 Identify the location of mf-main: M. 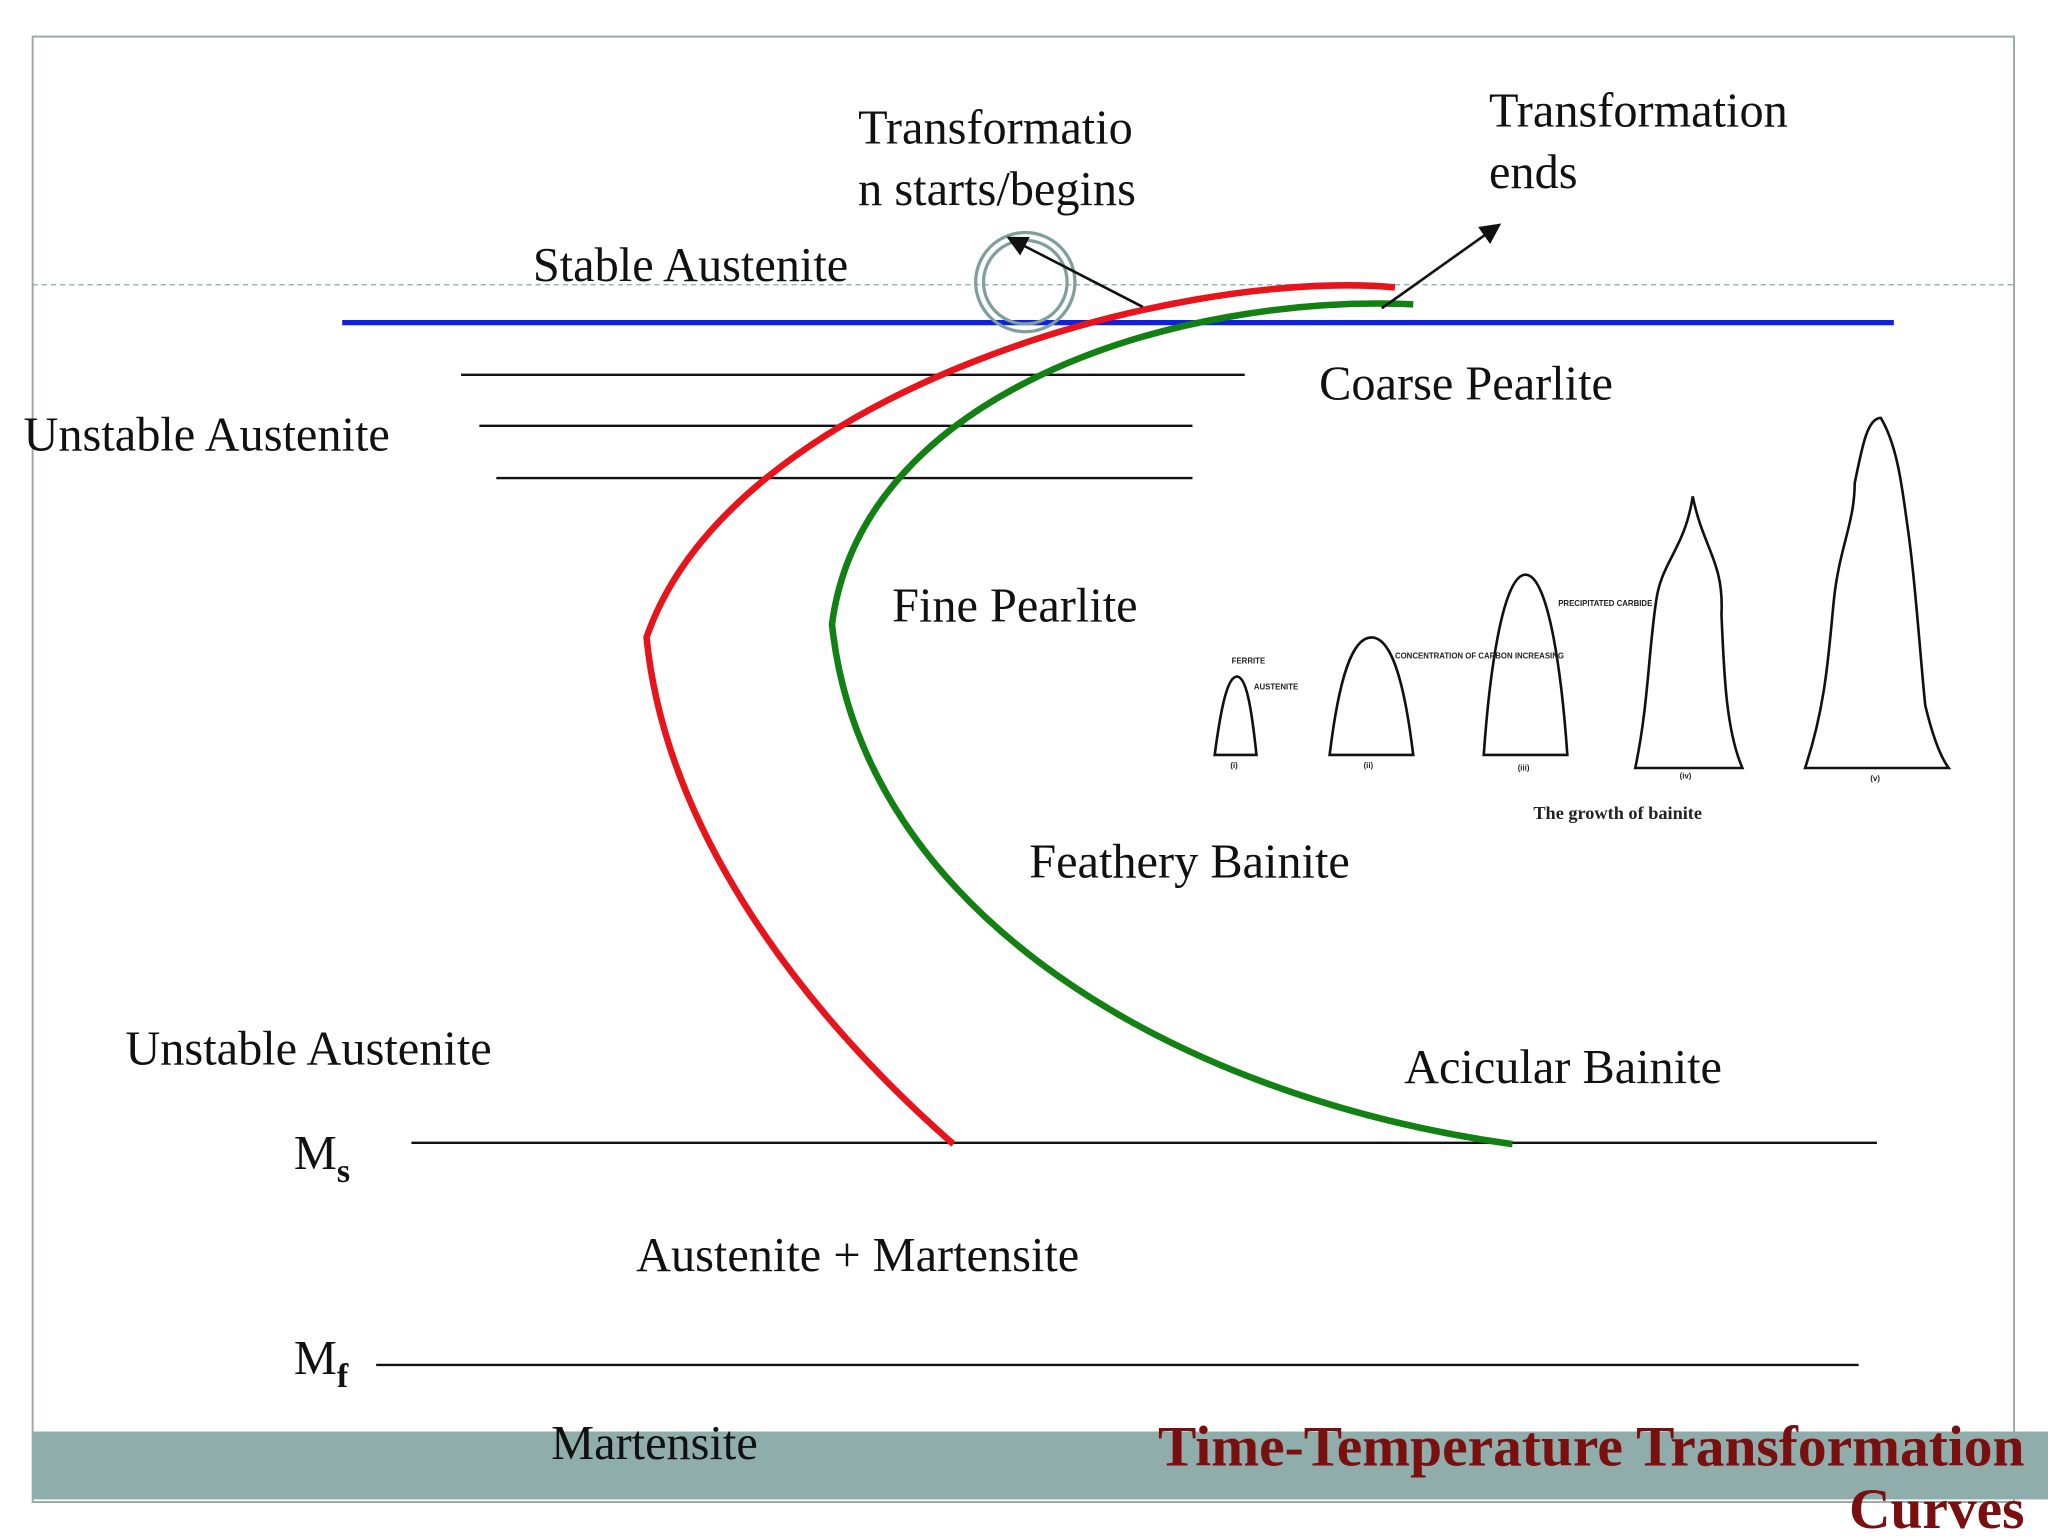
(315, 1358).